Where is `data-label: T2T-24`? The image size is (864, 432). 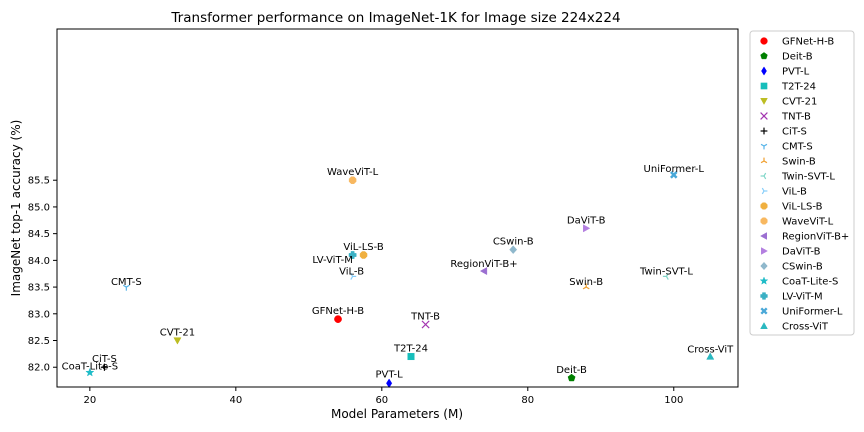
data-label: T2T-24 is located at coordinates (410, 349).